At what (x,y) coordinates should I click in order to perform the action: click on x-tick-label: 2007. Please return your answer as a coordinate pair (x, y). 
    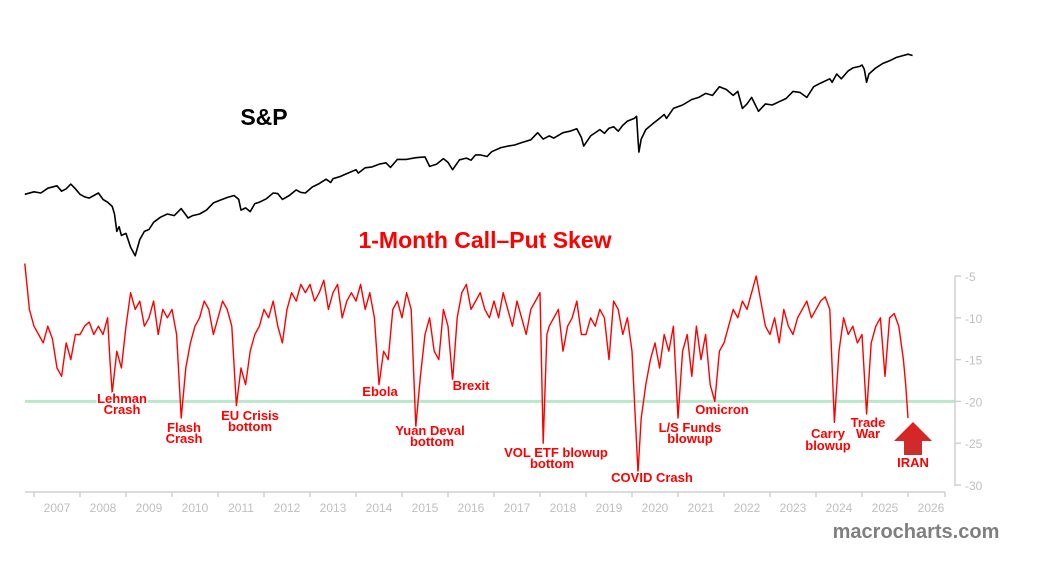
    Looking at the image, I should click on (57, 508).